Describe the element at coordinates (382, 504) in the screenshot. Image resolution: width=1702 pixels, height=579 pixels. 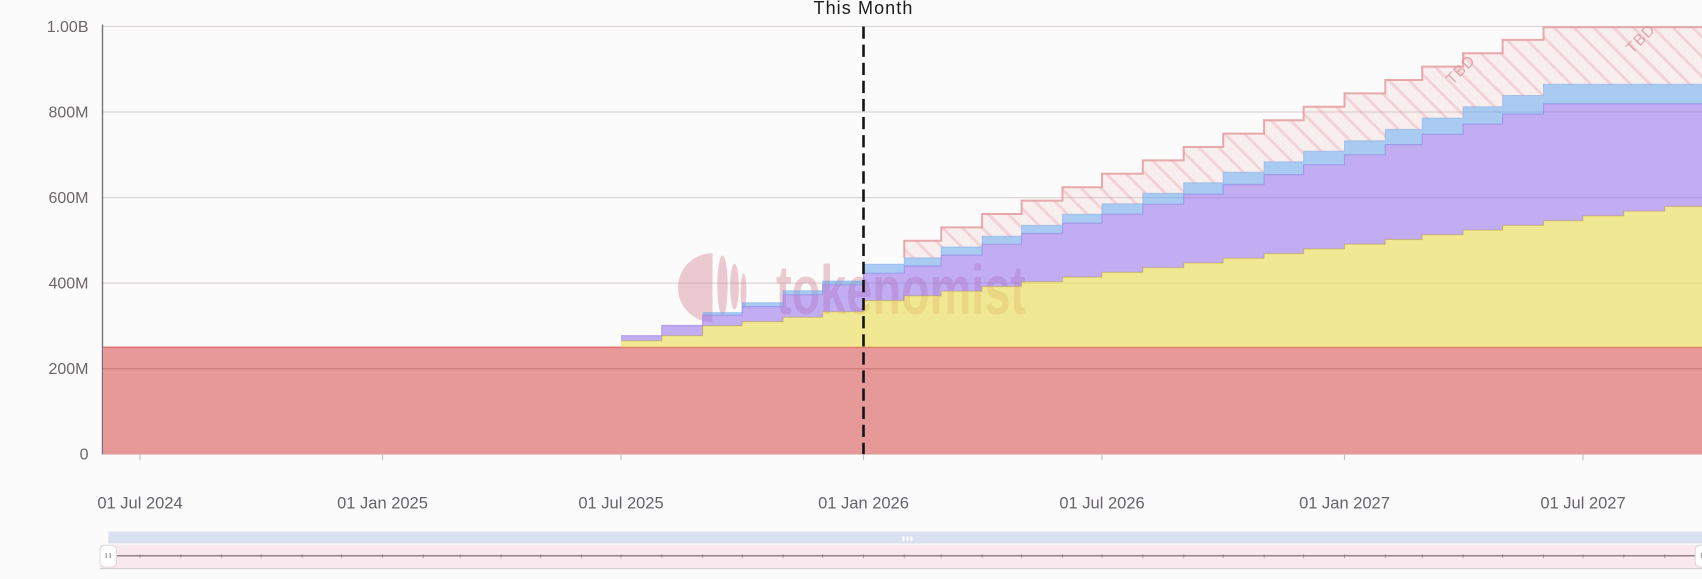
I see `svg-text: 01 Jan 2025` at that location.